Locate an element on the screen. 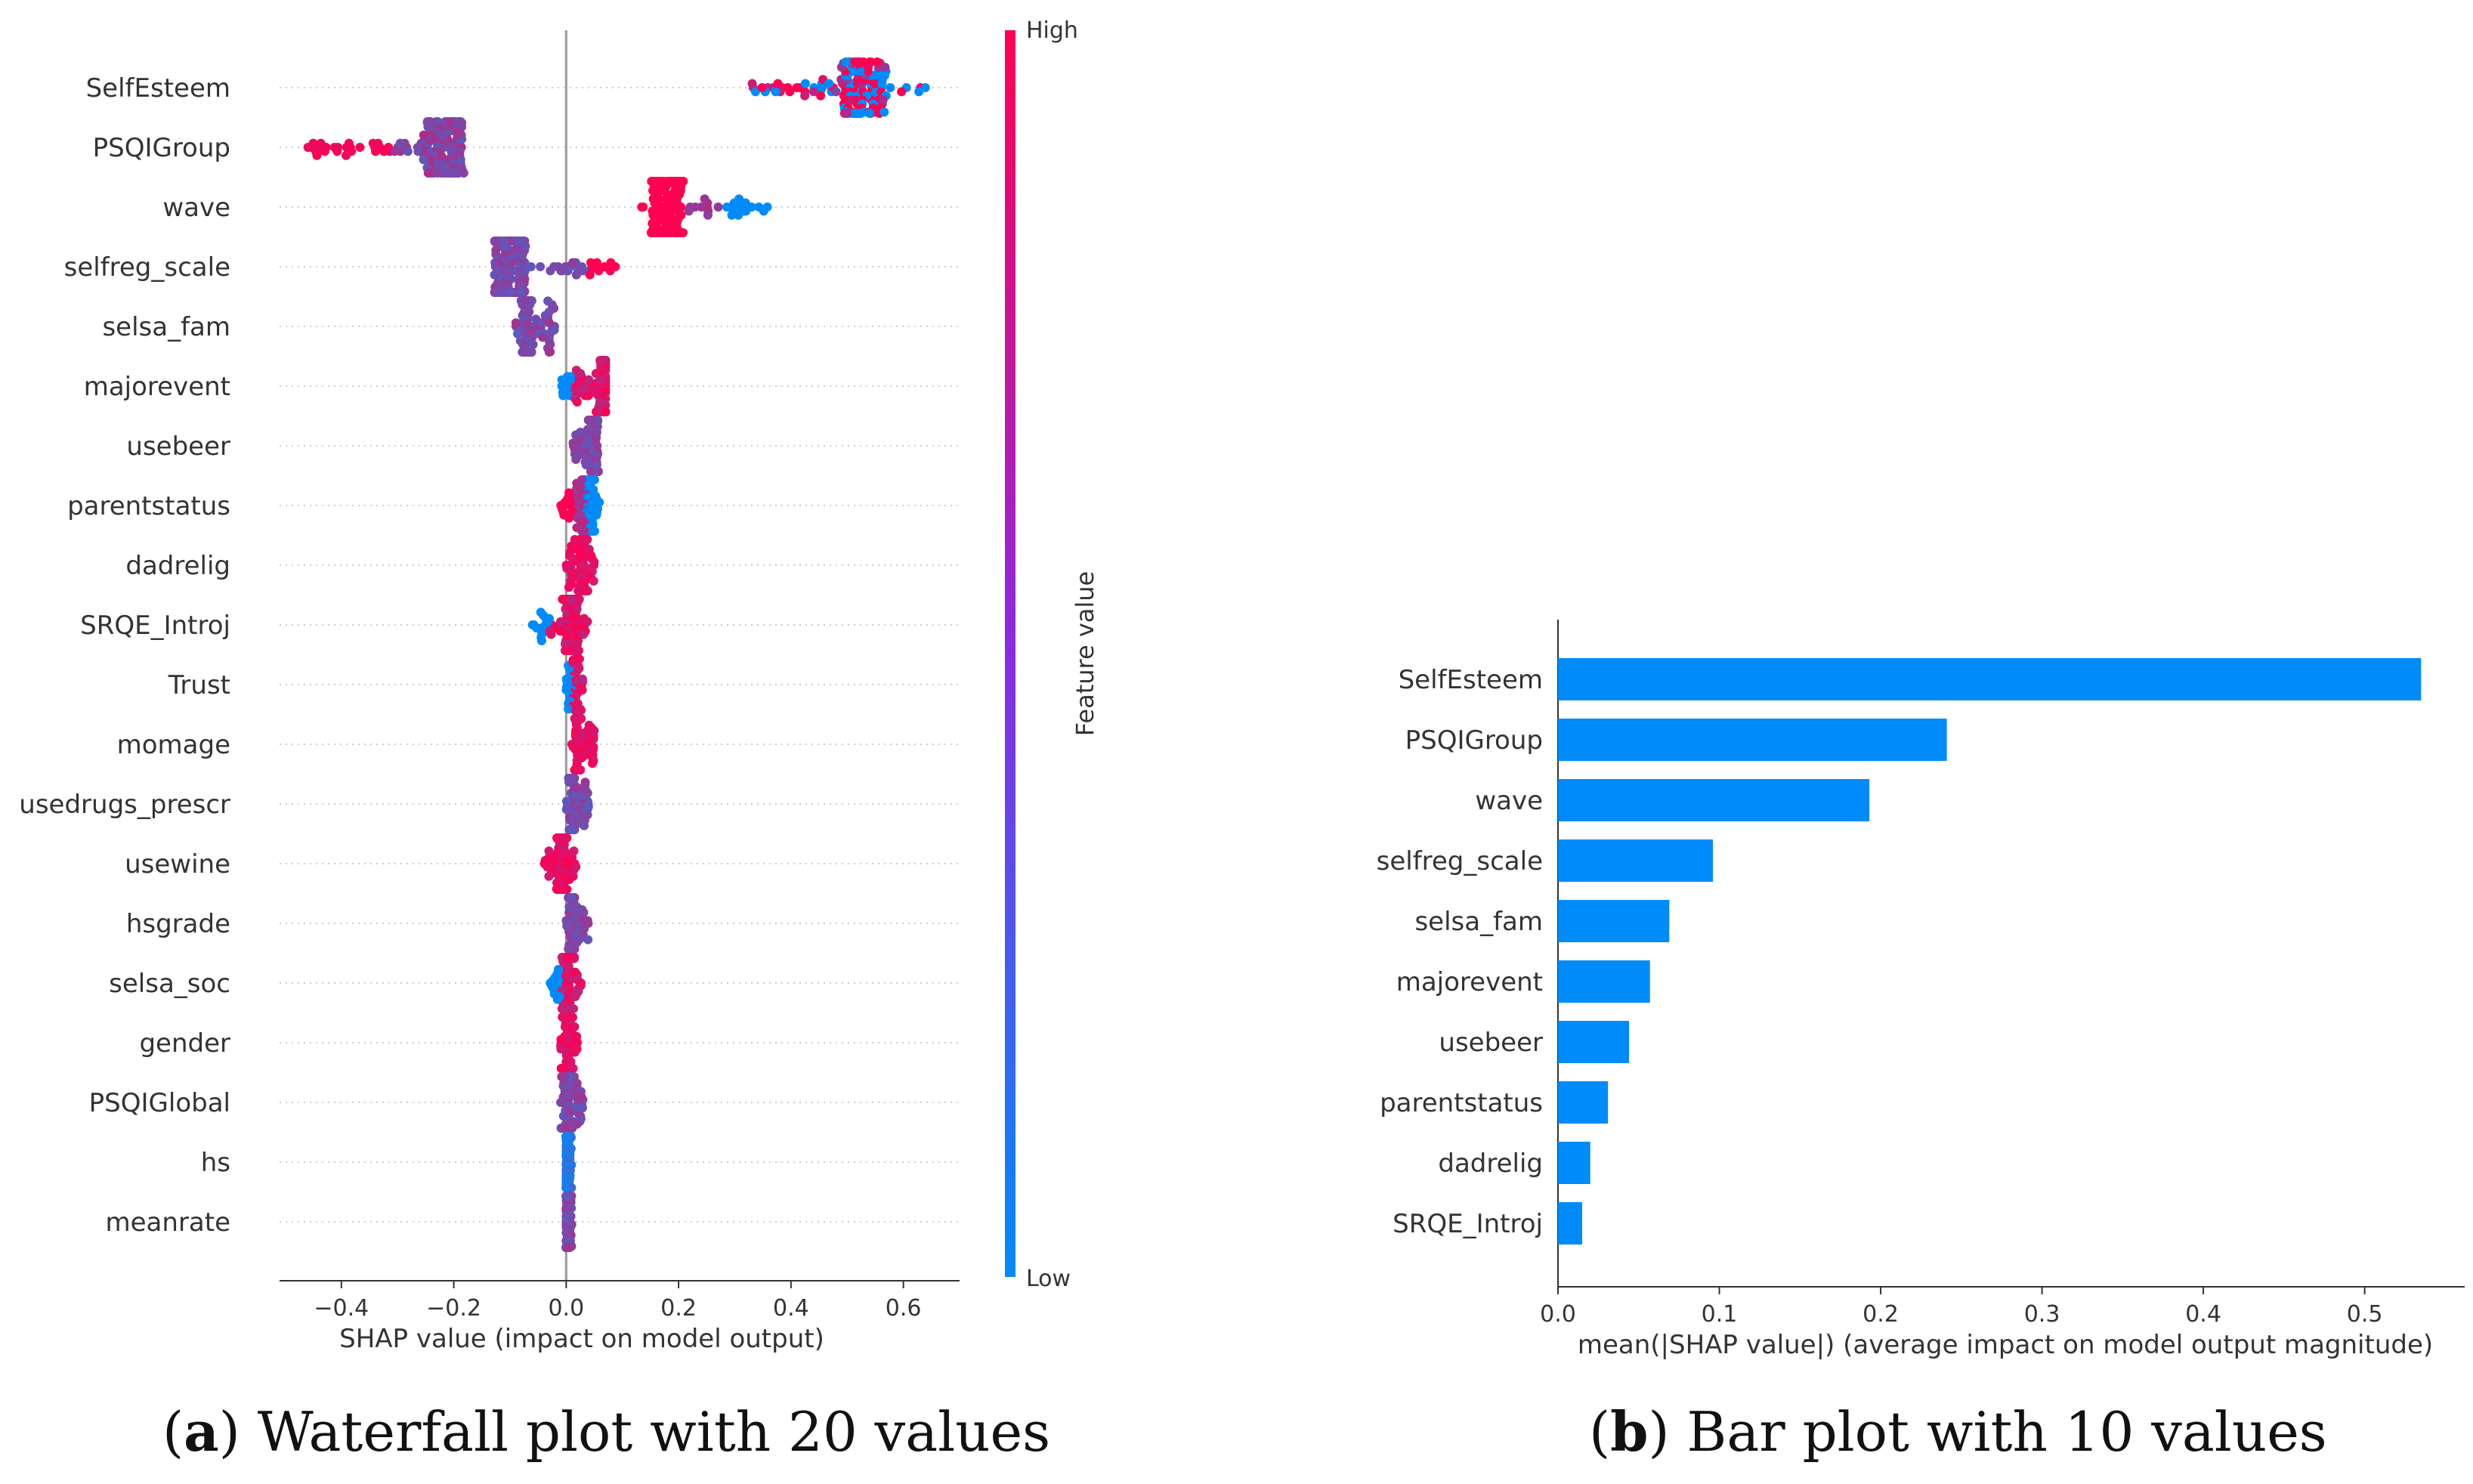 The image size is (2473, 1484). bar-label-usebeer: usebeer is located at coordinates (1491, 1043).